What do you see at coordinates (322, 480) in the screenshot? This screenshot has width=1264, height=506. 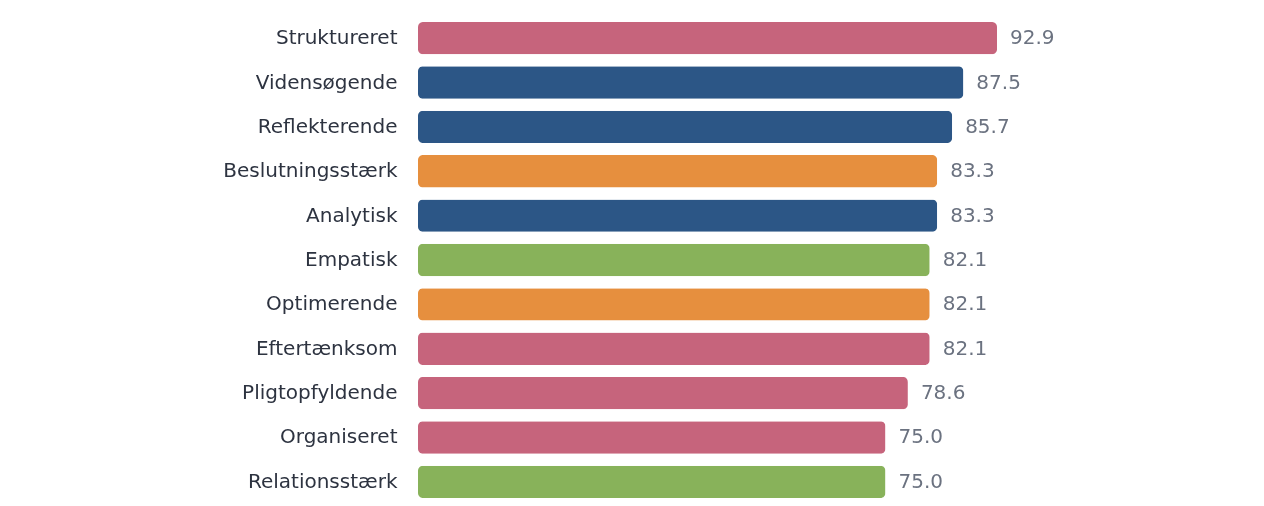 I see `y-tick-label: Relationsstærk` at bounding box center [322, 480].